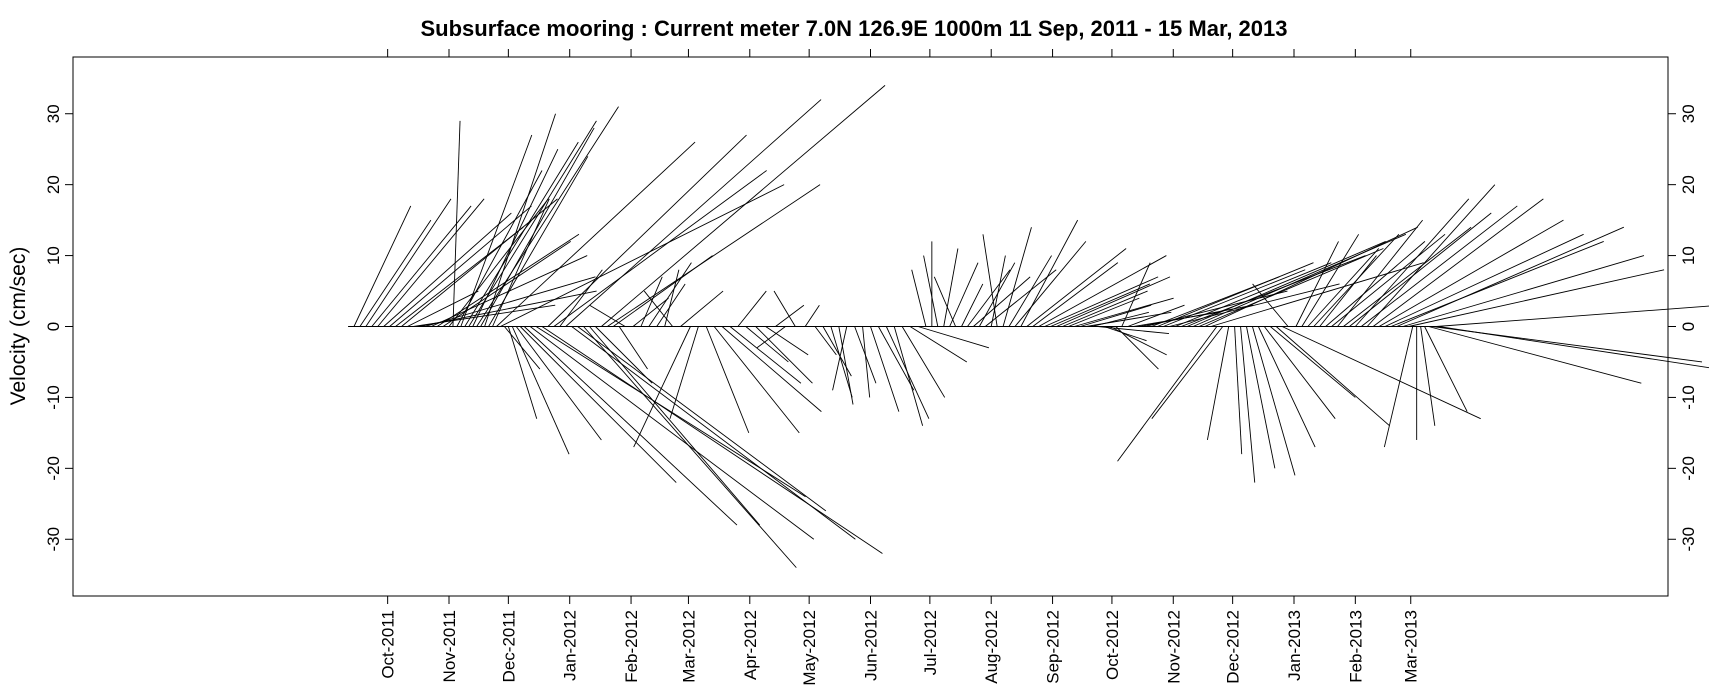  I want to click on y-tick-label: 10, so click(53, 255).